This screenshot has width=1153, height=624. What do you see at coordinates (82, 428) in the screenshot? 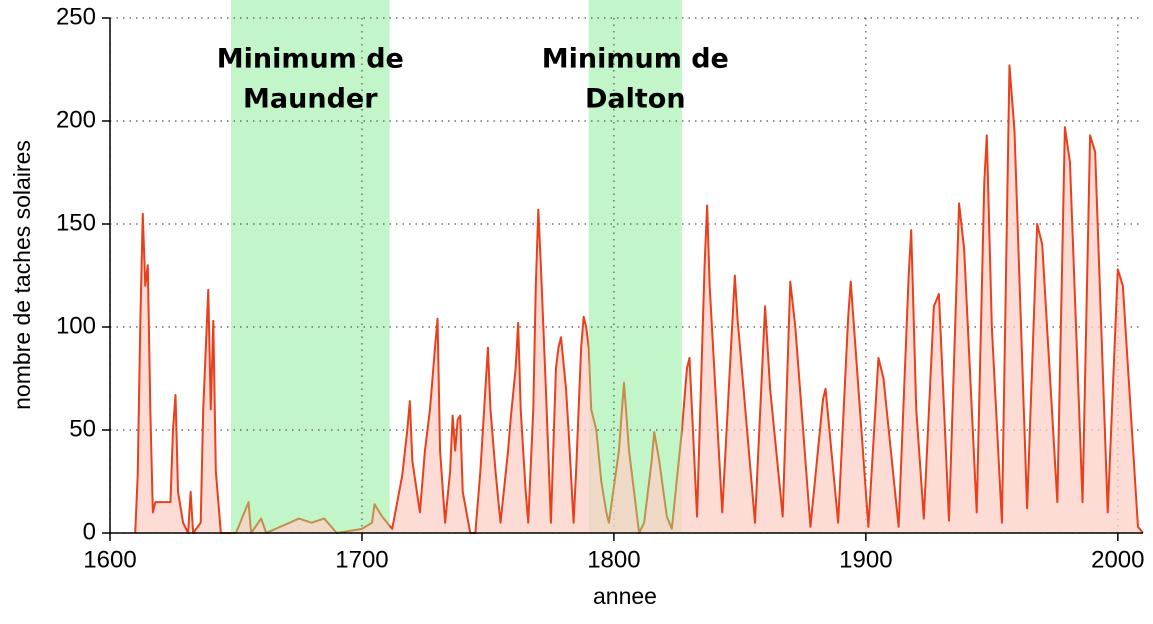
I see `y-tick-label: 50` at bounding box center [82, 428].